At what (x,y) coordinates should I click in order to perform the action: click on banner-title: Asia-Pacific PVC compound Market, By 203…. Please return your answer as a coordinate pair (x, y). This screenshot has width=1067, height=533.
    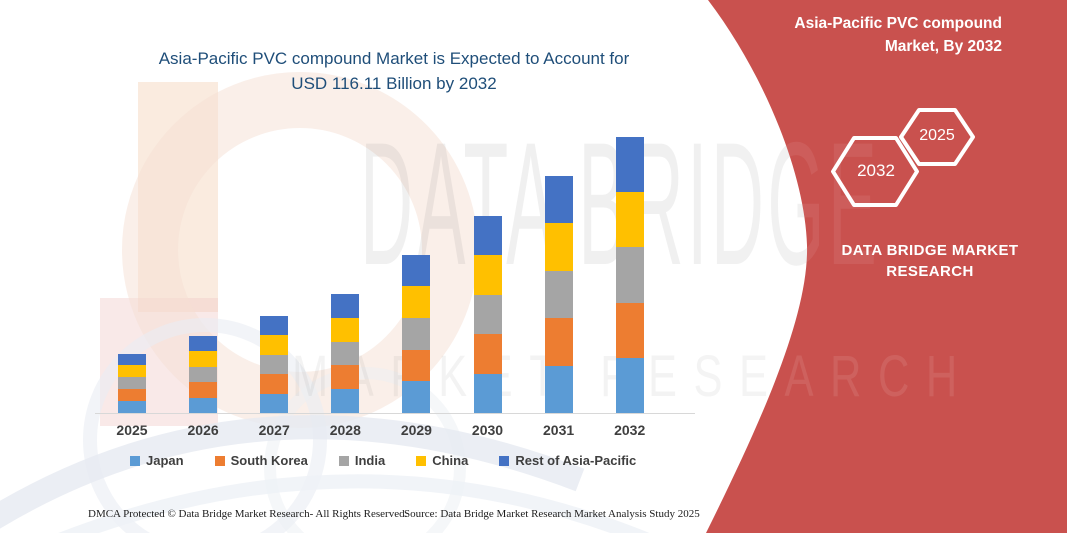
    Looking at the image, I should click on (886, 35).